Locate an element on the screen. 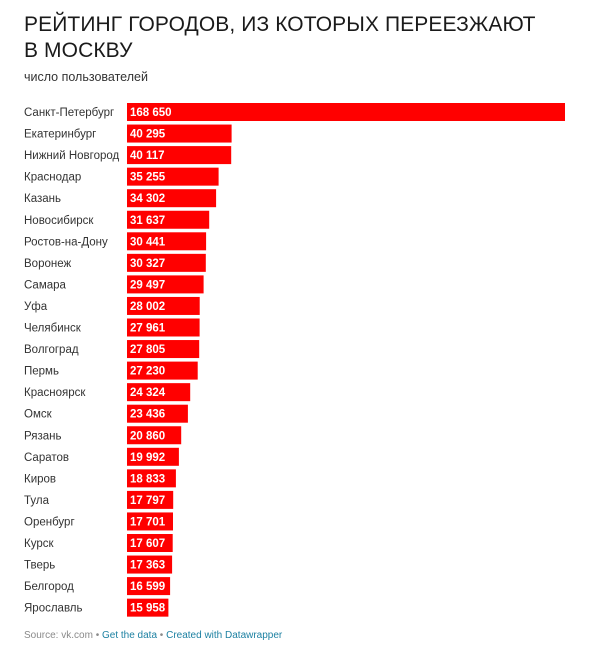 Image resolution: width=589 pixels, height=658 pixels. value-label: 17 363 is located at coordinates (147, 566).